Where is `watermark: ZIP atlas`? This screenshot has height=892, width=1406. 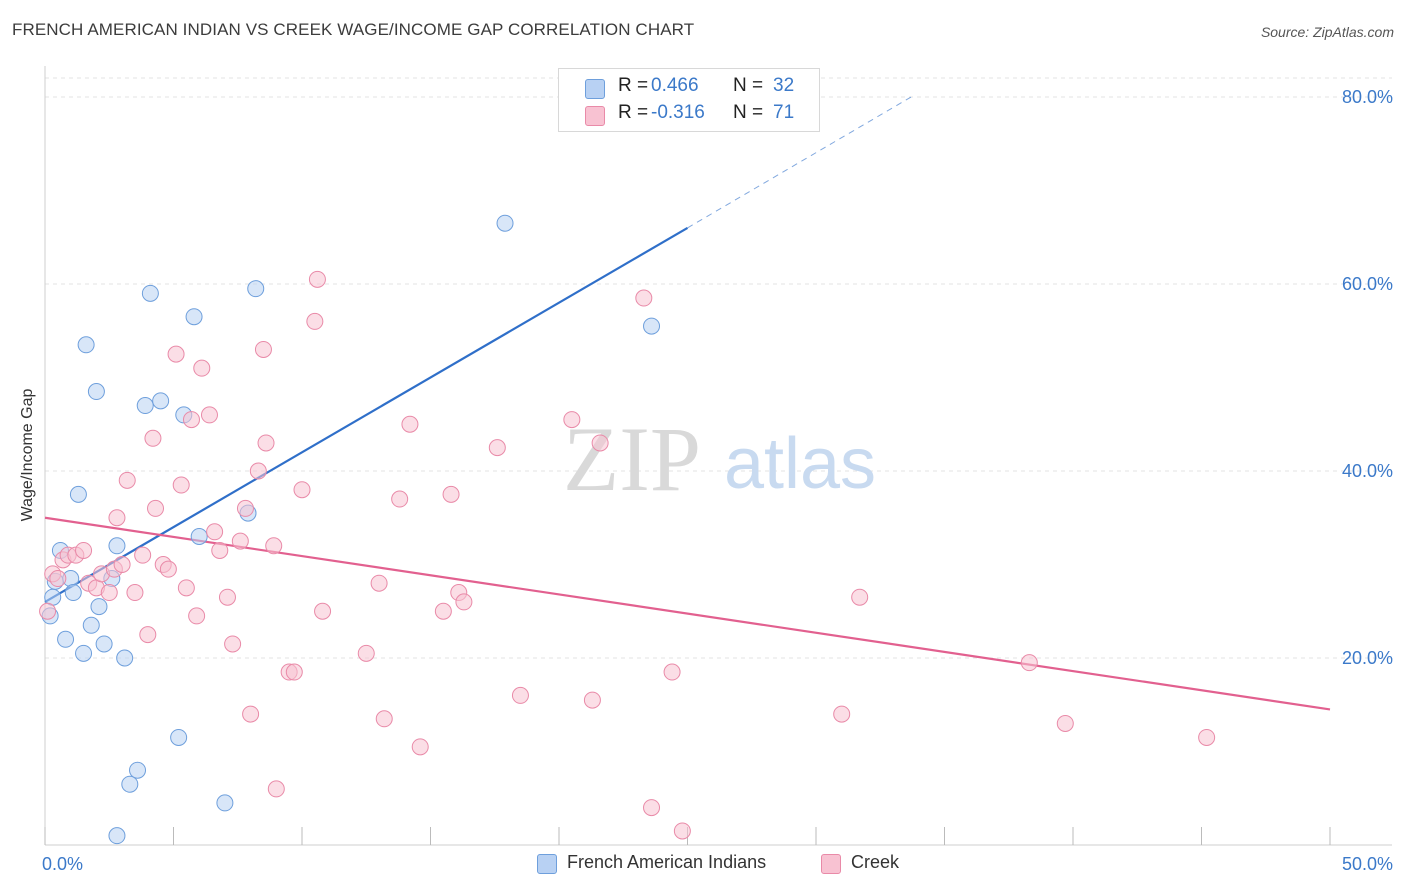
watermark: ZIP atlas is located at coordinates (719, 459).